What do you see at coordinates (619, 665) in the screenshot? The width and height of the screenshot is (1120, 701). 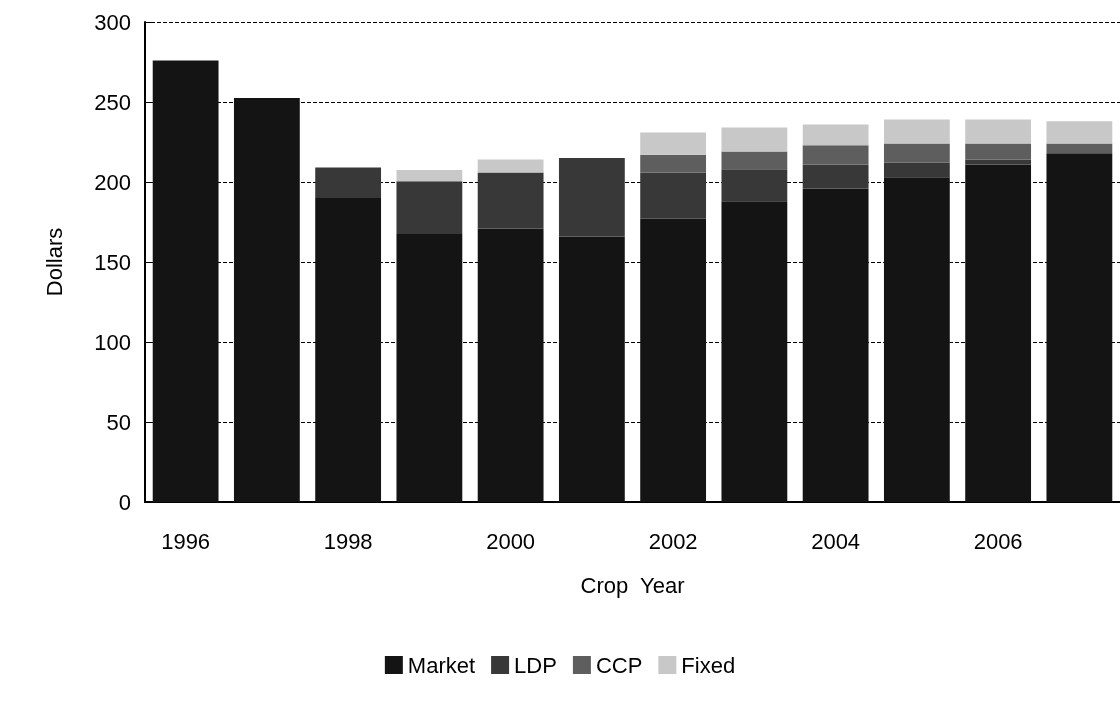 I see `legend-label: CCP` at bounding box center [619, 665].